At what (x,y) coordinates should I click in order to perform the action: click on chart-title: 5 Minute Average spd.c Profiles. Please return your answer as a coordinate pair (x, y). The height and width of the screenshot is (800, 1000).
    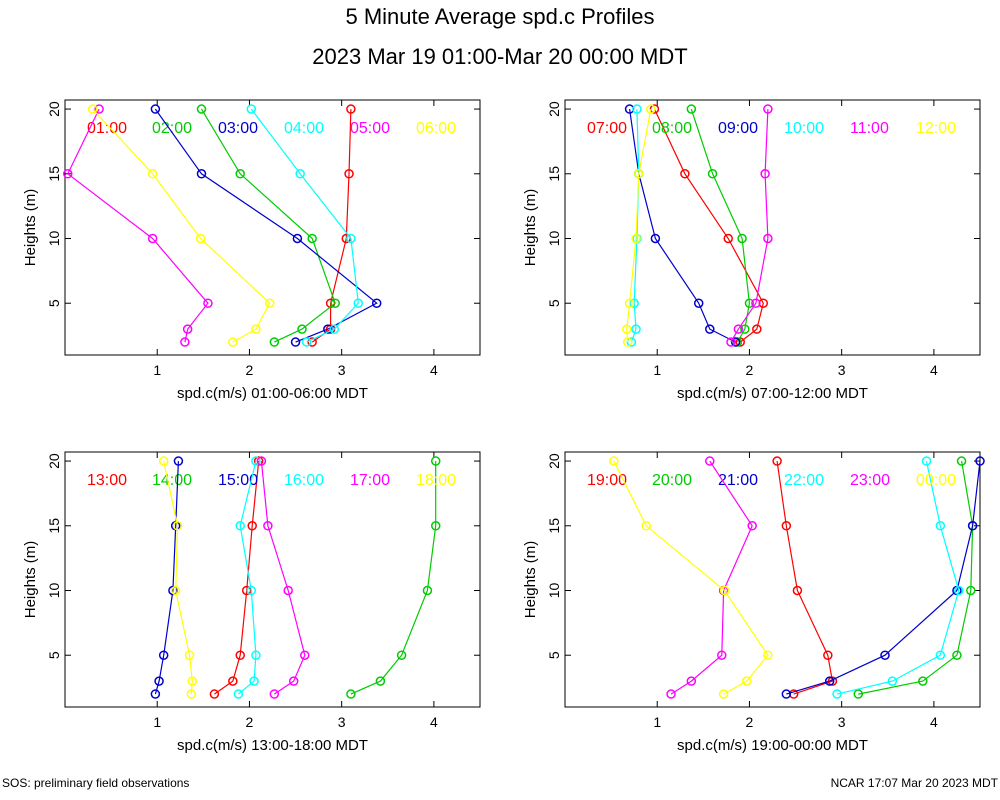
    Looking at the image, I should click on (500, 16).